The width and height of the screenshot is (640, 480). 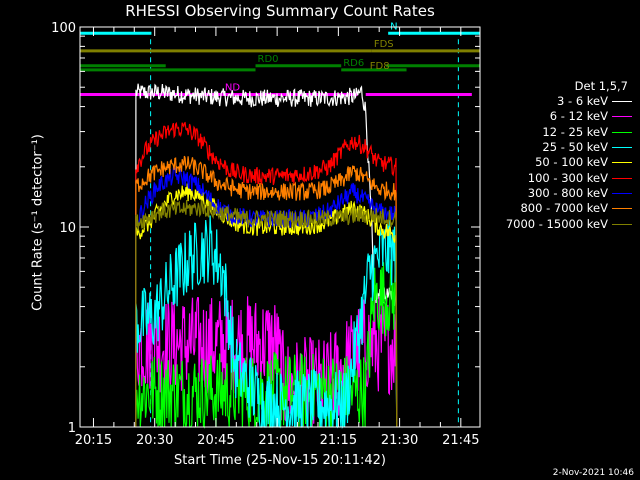 I want to click on x-tick-label: 20:30, so click(x=154, y=440).